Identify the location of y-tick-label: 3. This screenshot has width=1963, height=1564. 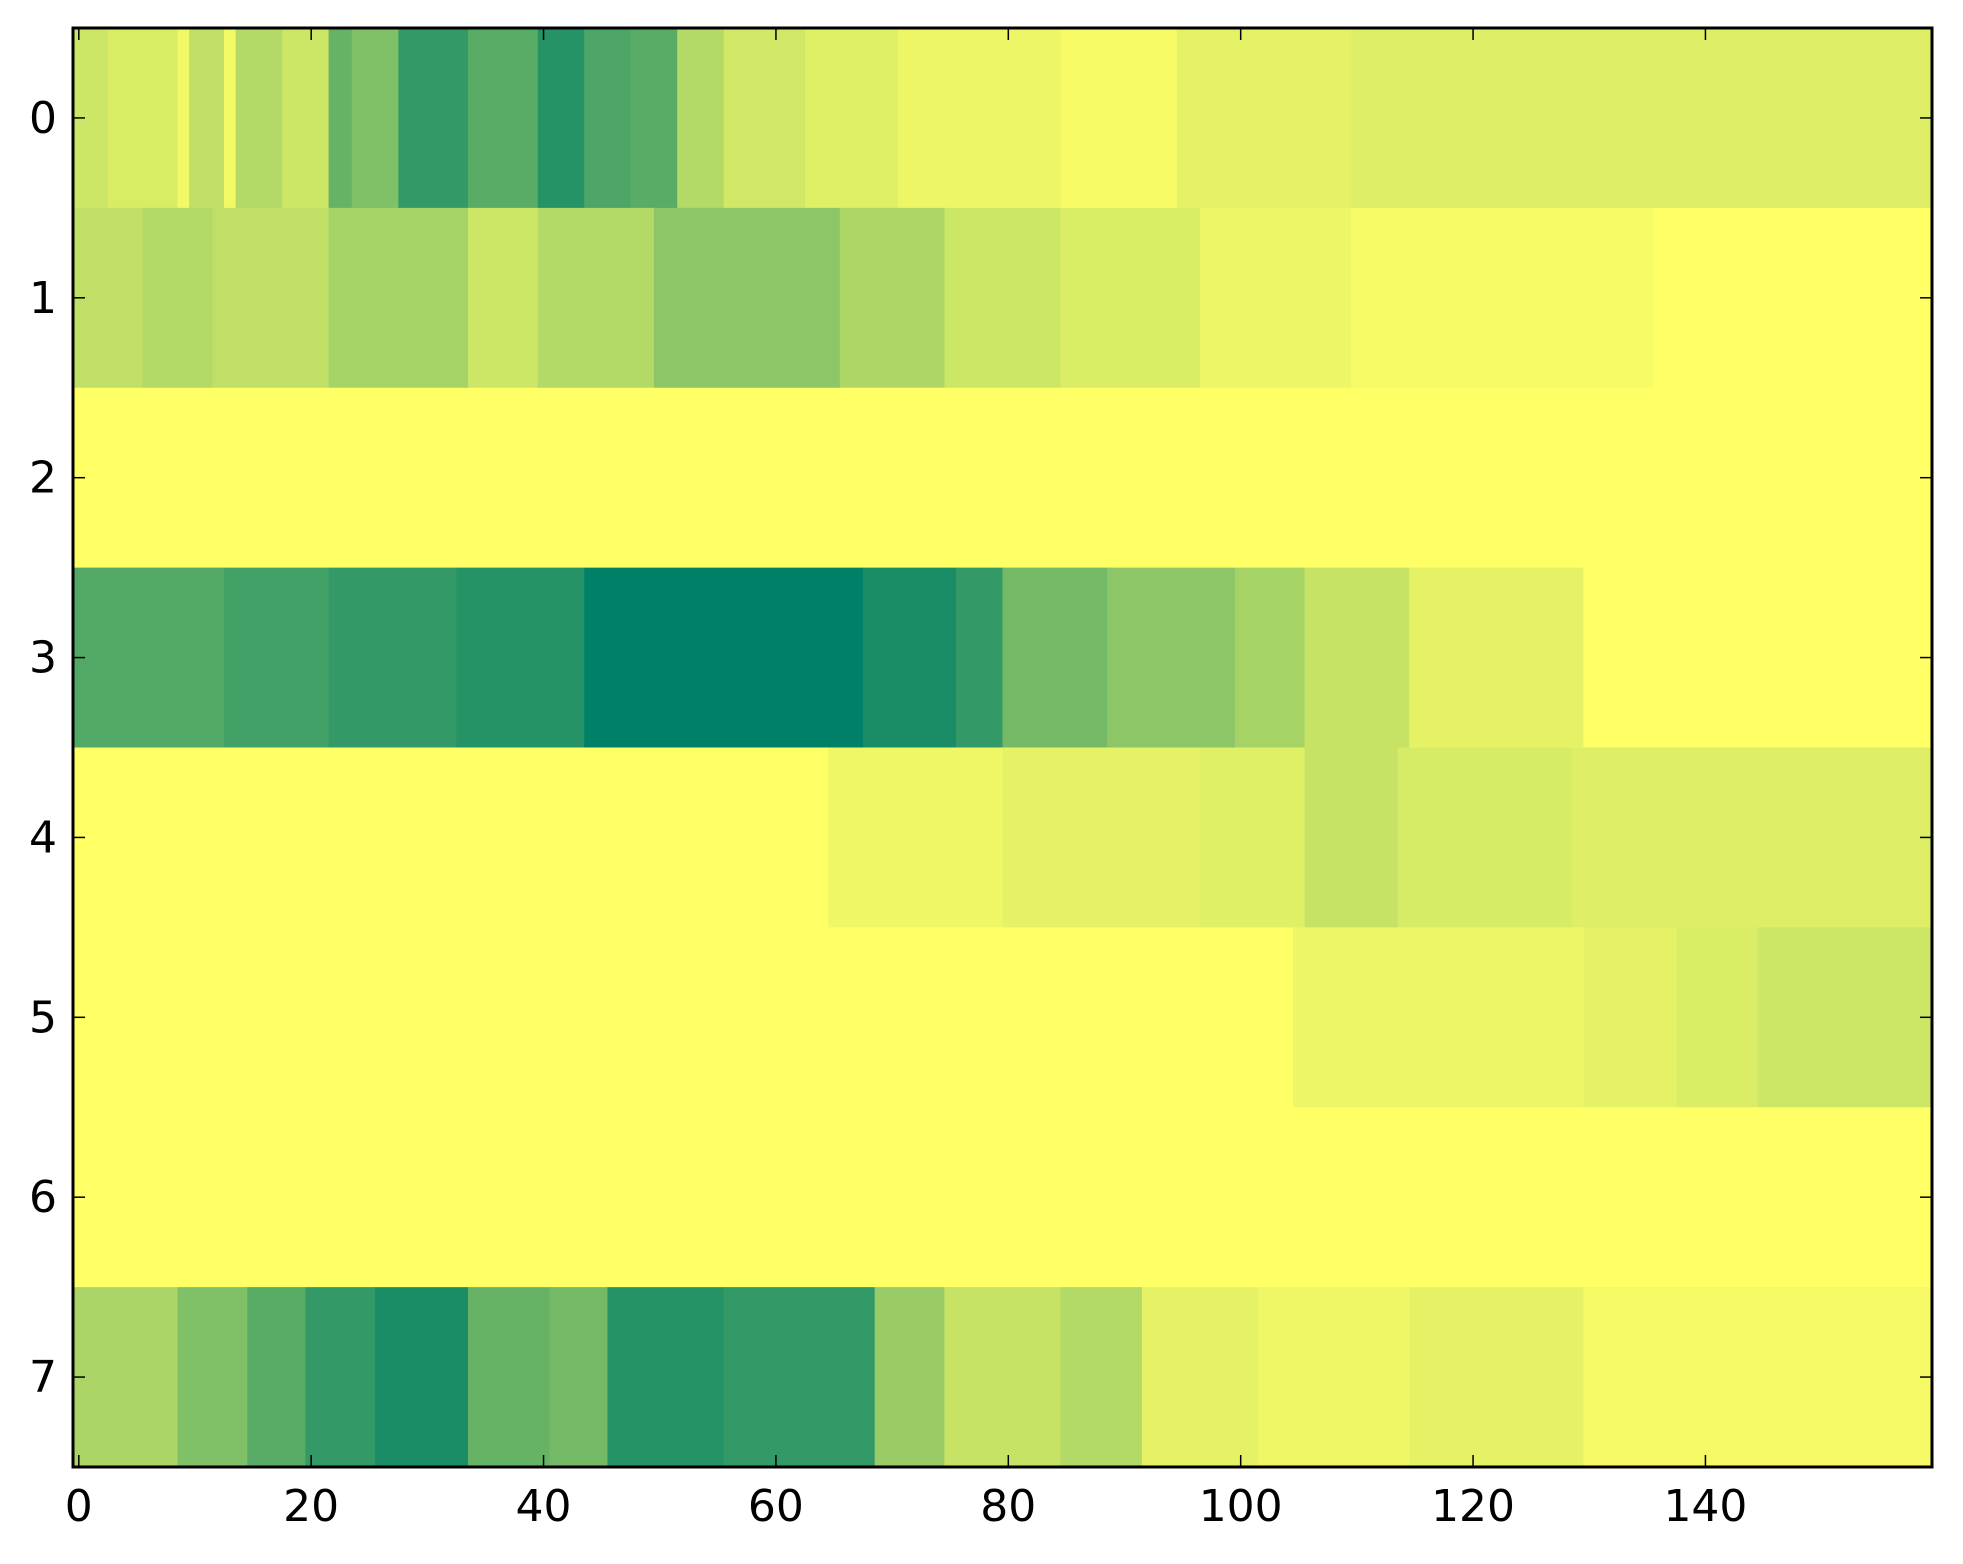
(43, 658).